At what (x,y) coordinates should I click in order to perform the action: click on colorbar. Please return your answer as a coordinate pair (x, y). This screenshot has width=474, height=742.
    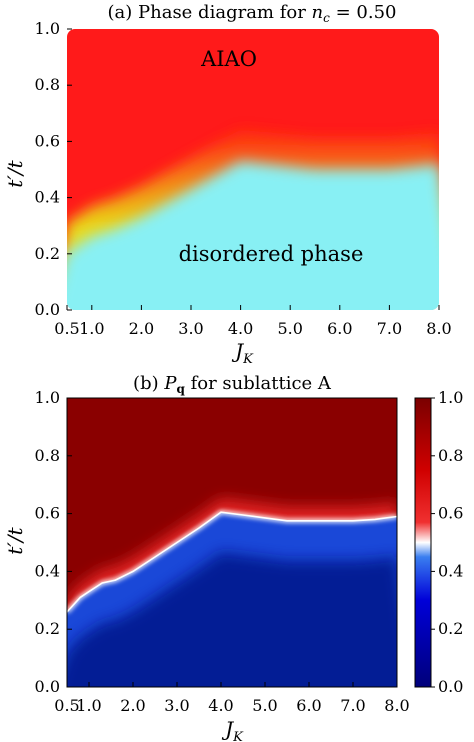
    Looking at the image, I should click on (423, 542).